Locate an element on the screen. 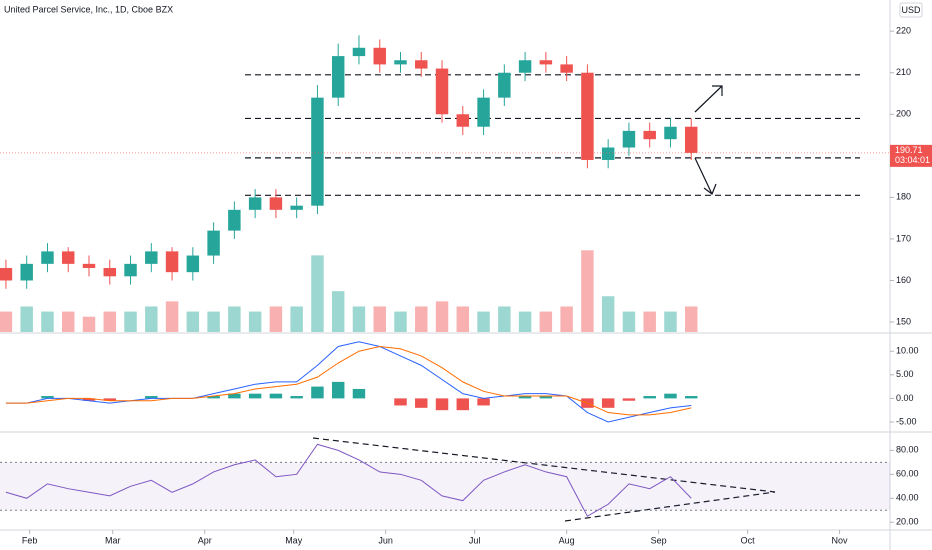  currency-label: USD is located at coordinates (911, 10).